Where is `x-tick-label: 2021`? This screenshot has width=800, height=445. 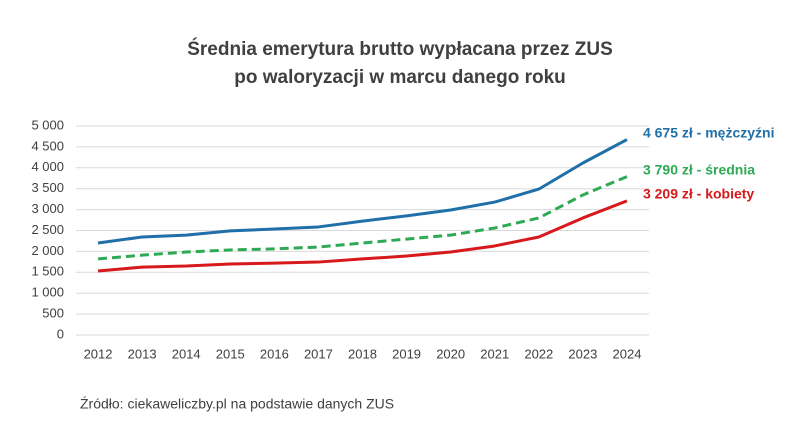
x-tick-label: 2021 is located at coordinates (494, 353).